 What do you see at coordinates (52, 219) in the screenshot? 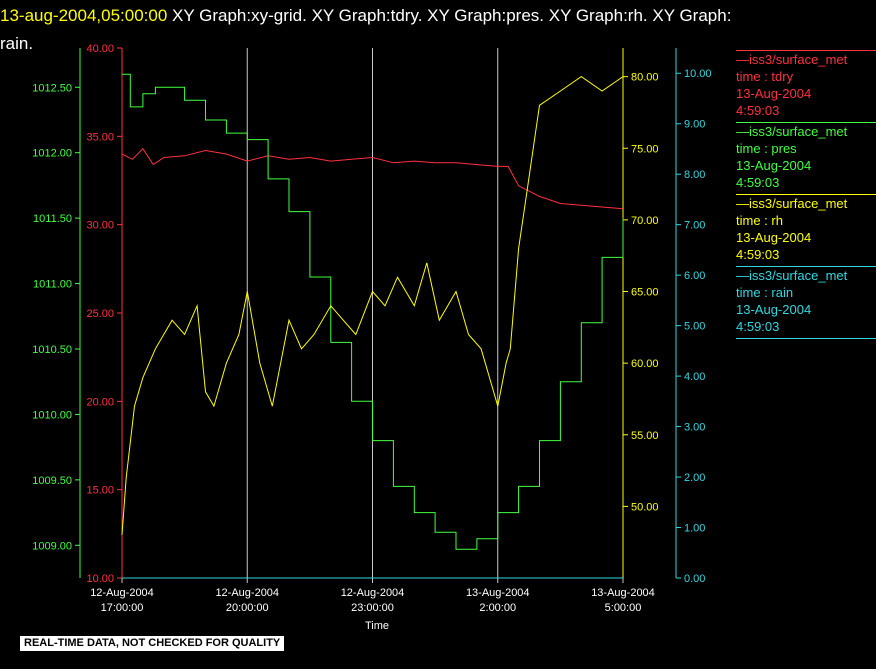
I see `y-tick-label-pres: 1011.50` at bounding box center [52, 219].